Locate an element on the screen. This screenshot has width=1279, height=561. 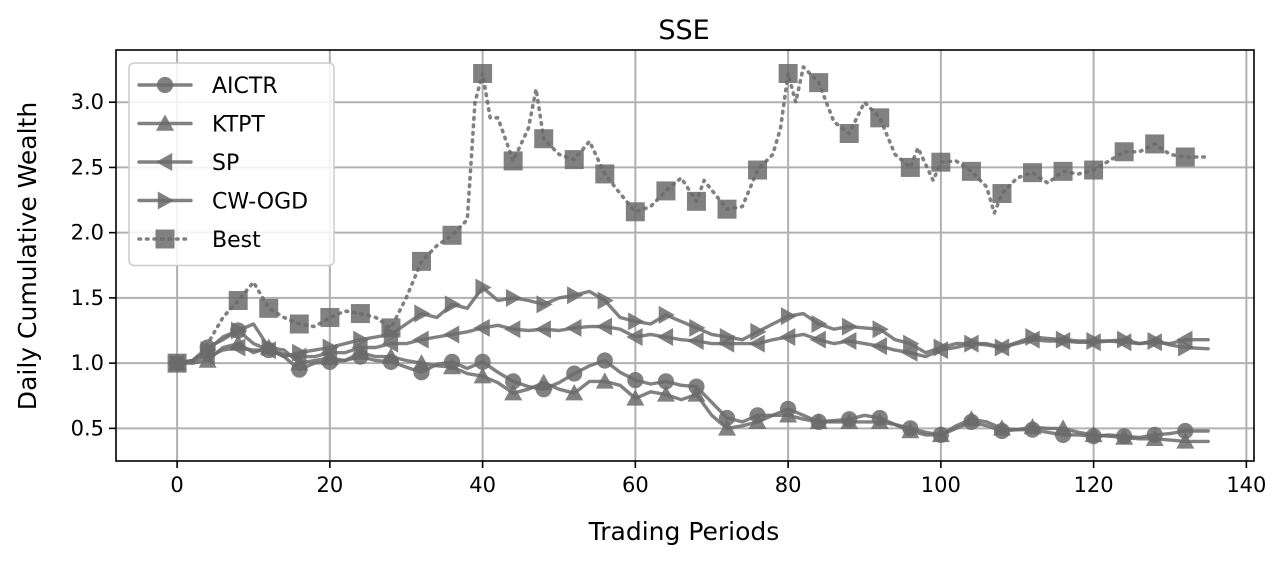
x-tick-label: 60 is located at coordinates (635, 485).